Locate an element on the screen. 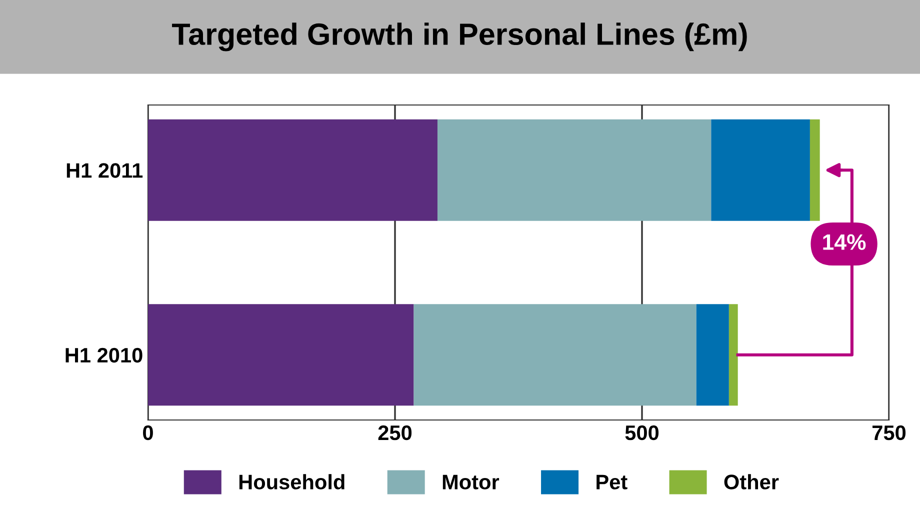 This screenshot has width=920, height=509. annotation: 14% is located at coordinates (844, 242).